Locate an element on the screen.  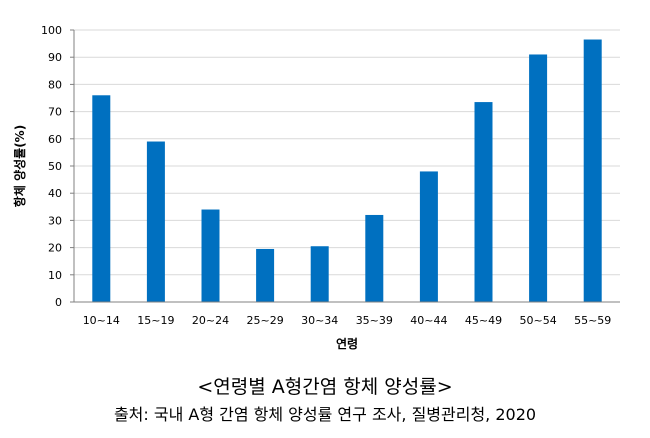
x-tick-label: 25~29 is located at coordinates (264, 320).